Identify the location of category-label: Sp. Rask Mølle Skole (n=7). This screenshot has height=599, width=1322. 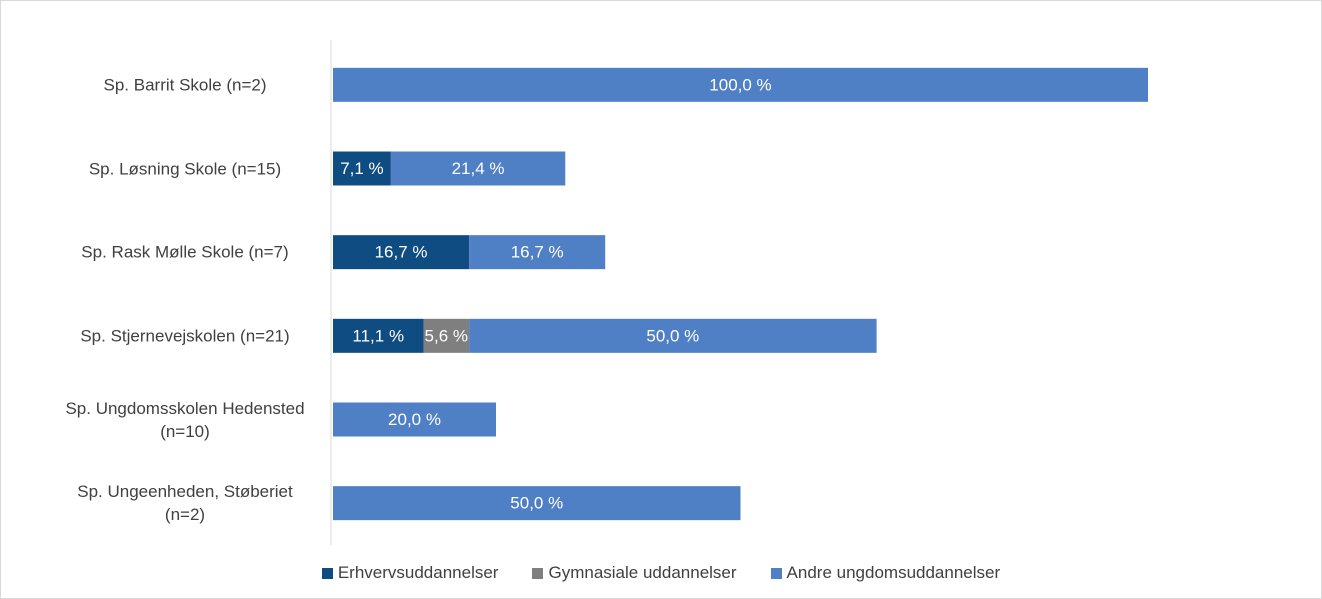
(185, 252).